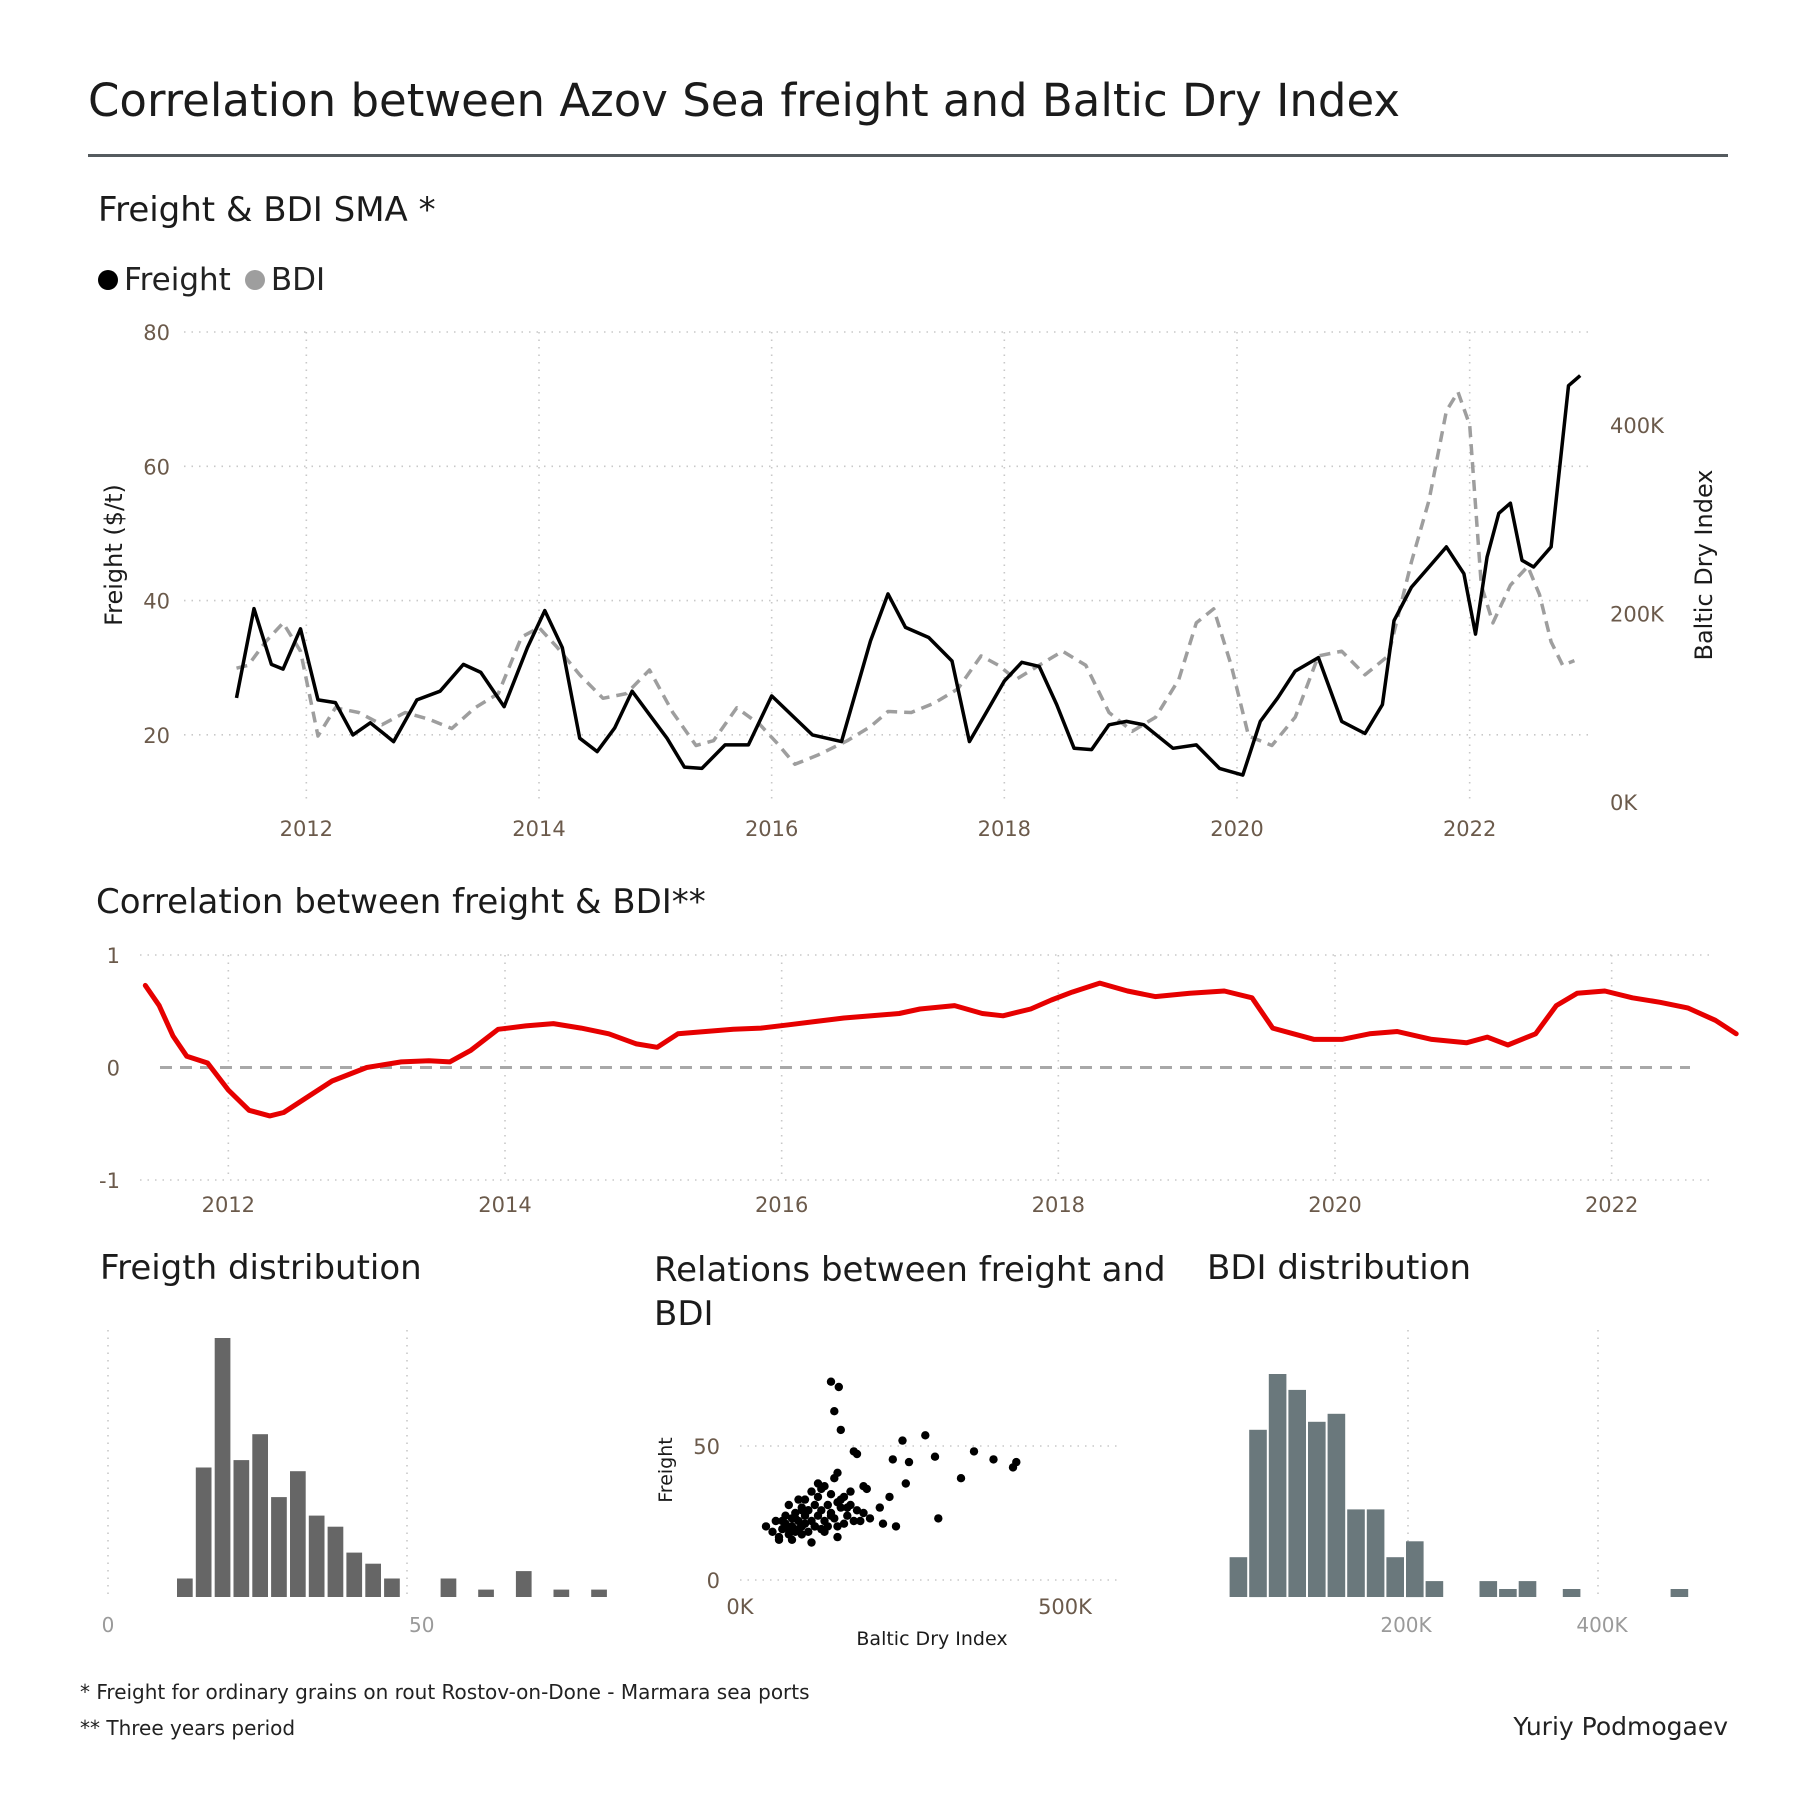 This screenshot has height=1800, width=1800. What do you see at coordinates (1236, 829) in the screenshot?
I see `sma-x-tick-label: 2020` at bounding box center [1236, 829].